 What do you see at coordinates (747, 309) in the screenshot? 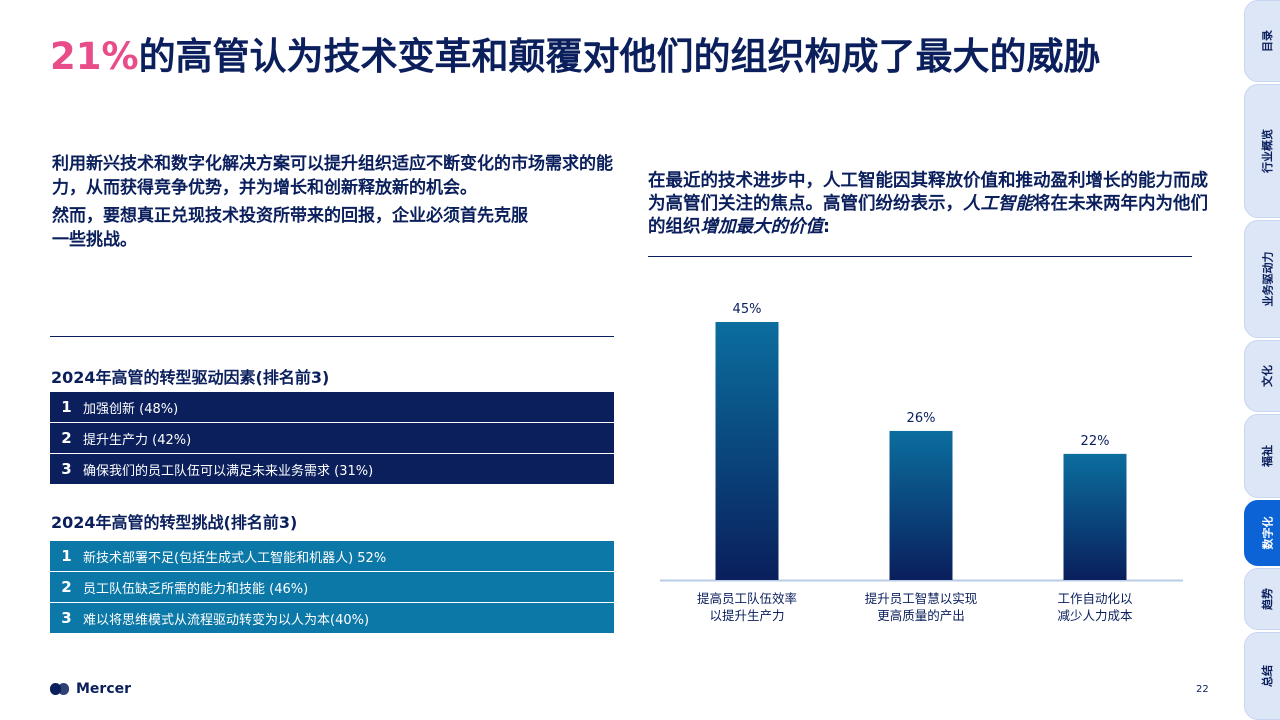
I see `bar-value-label: 45%` at bounding box center [747, 309].